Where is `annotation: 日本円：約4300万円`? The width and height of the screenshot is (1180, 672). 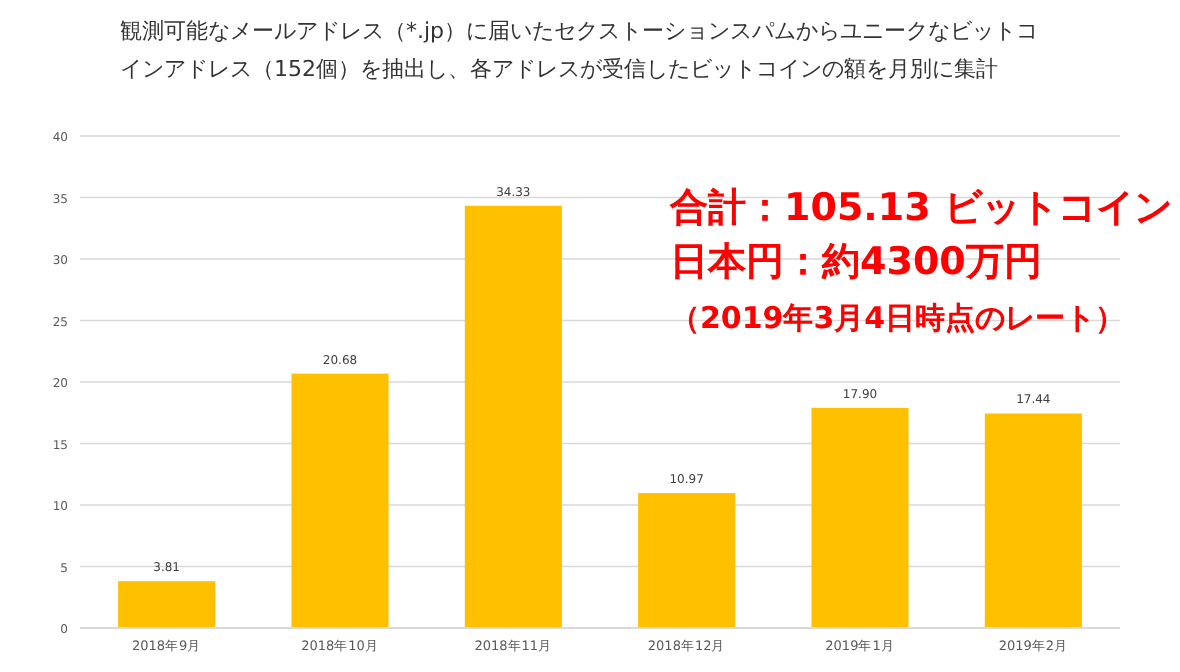
annotation: 日本円：約4300万円 is located at coordinates (856, 262).